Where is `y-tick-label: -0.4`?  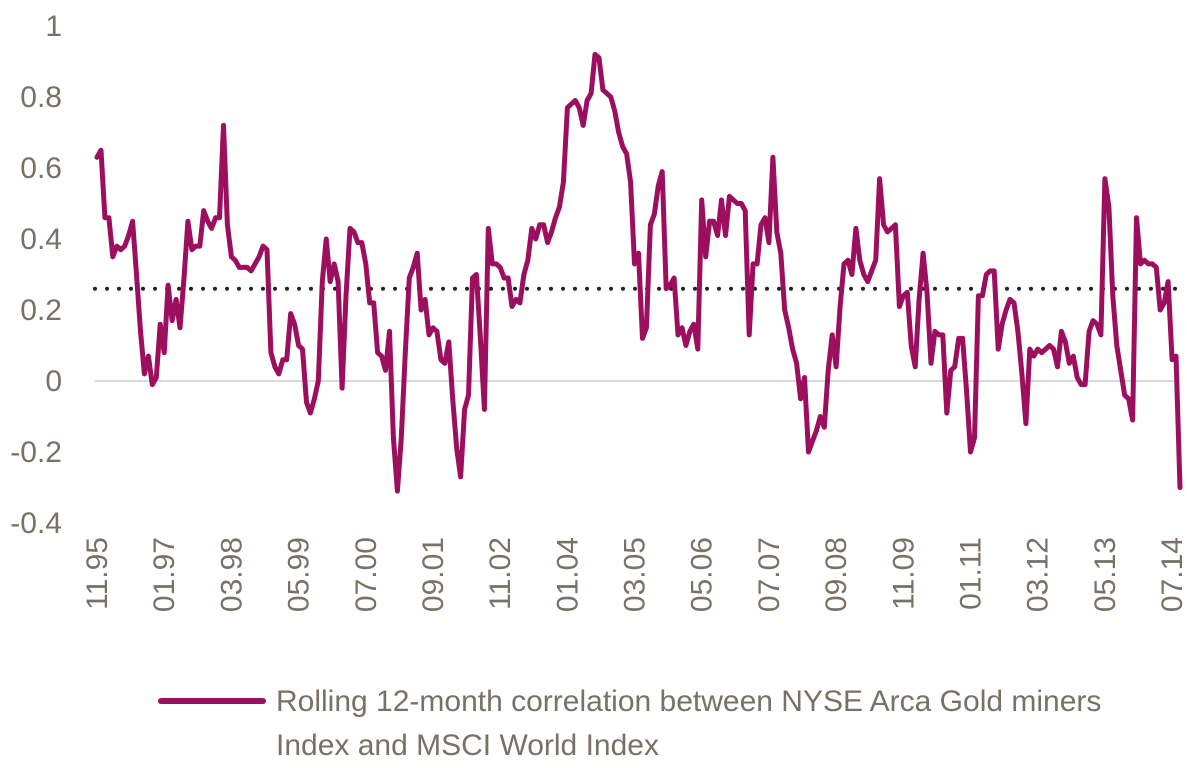 y-tick-label: -0.4 is located at coordinates (36, 523).